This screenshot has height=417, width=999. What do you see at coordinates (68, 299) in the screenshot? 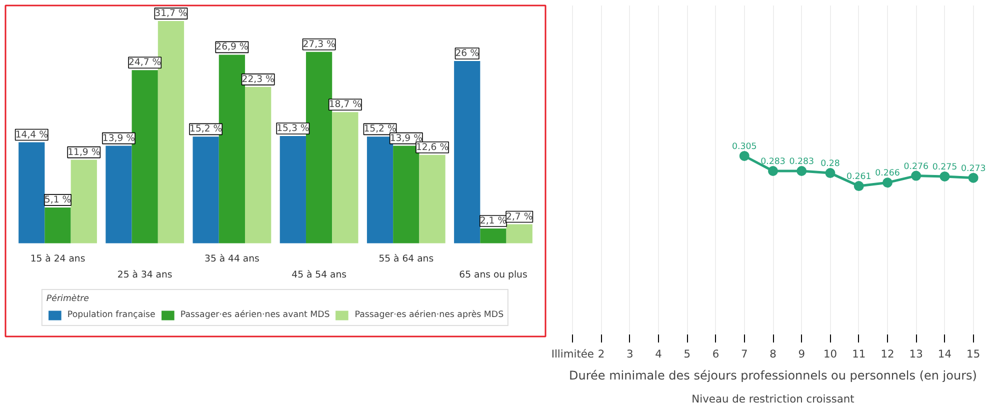
I see `legend-title: Périmètre` at bounding box center [68, 299].